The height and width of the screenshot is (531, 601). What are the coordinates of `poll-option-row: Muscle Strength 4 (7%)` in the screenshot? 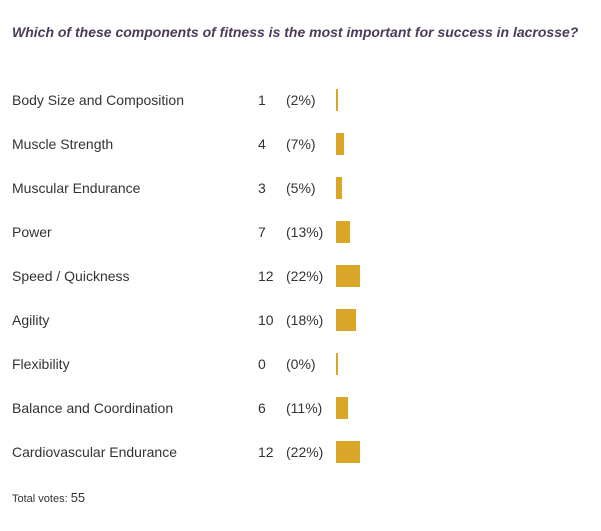 It's located at (300, 144).